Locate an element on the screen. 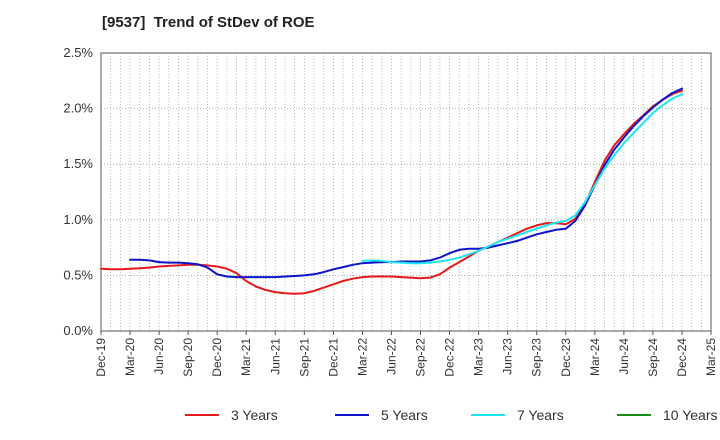  x-tick-label: Mar-23 is located at coordinates (479, 357).